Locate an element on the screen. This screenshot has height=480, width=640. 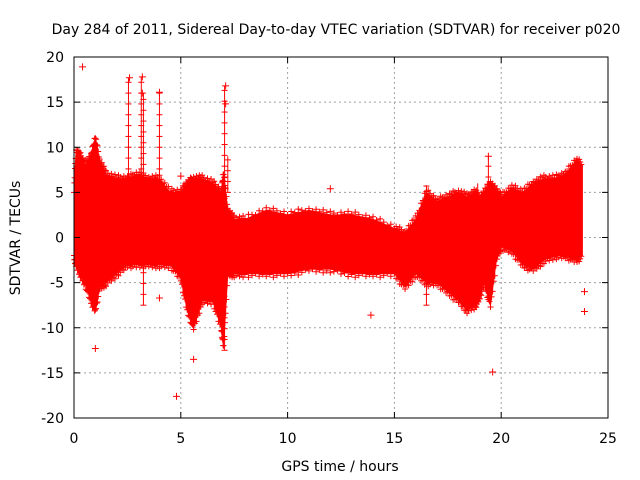
y-tick-label: -5 is located at coordinates (57, 284).